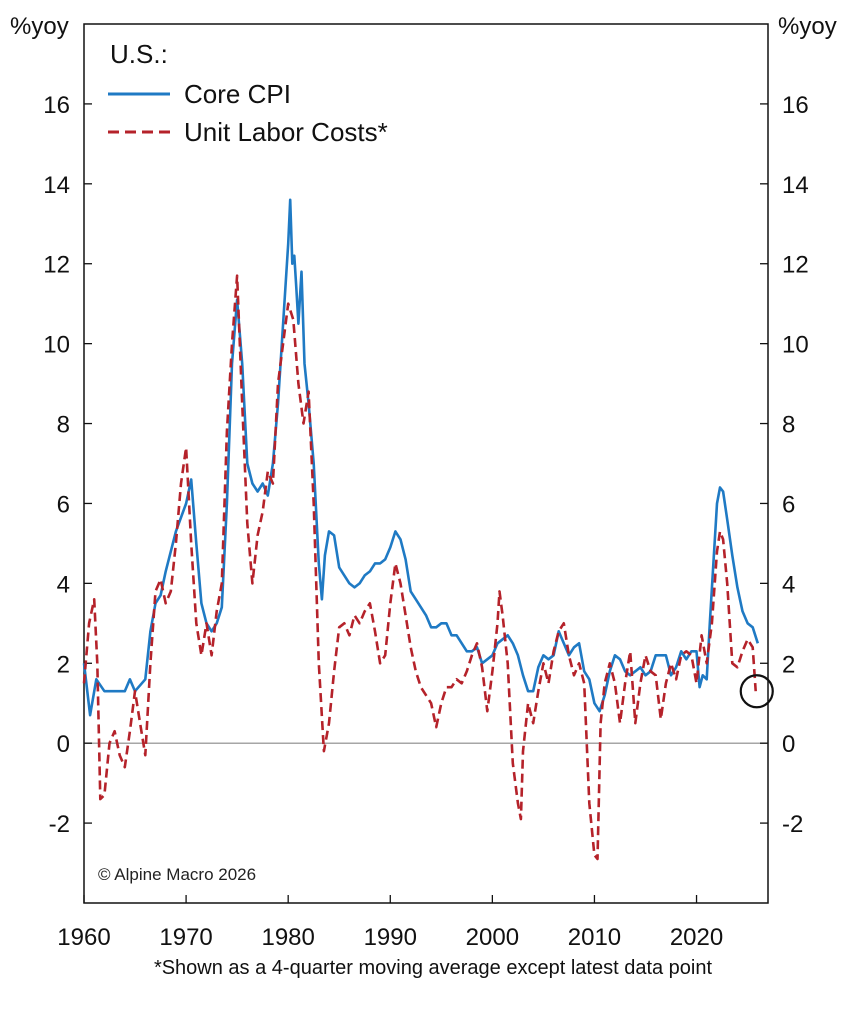  I want to click on y-tick-label-left: 12, so click(56, 265).